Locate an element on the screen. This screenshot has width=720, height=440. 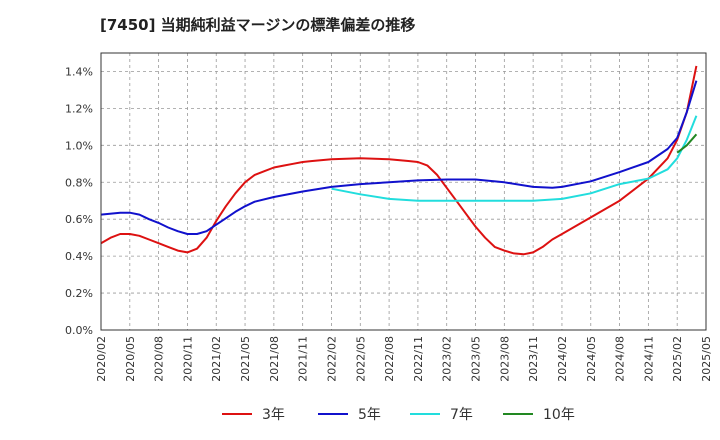
x-tick-label: 2020/05 is located at coordinates (130, 359).